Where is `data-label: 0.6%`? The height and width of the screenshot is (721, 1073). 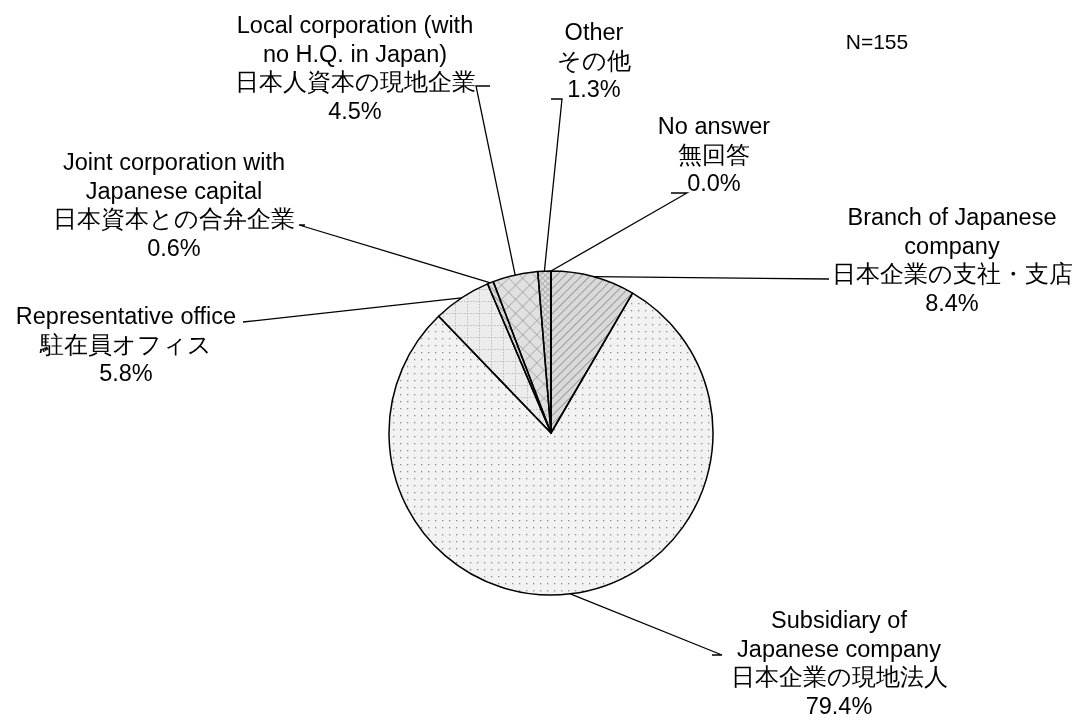
data-label: 0.6% is located at coordinates (174, 248).